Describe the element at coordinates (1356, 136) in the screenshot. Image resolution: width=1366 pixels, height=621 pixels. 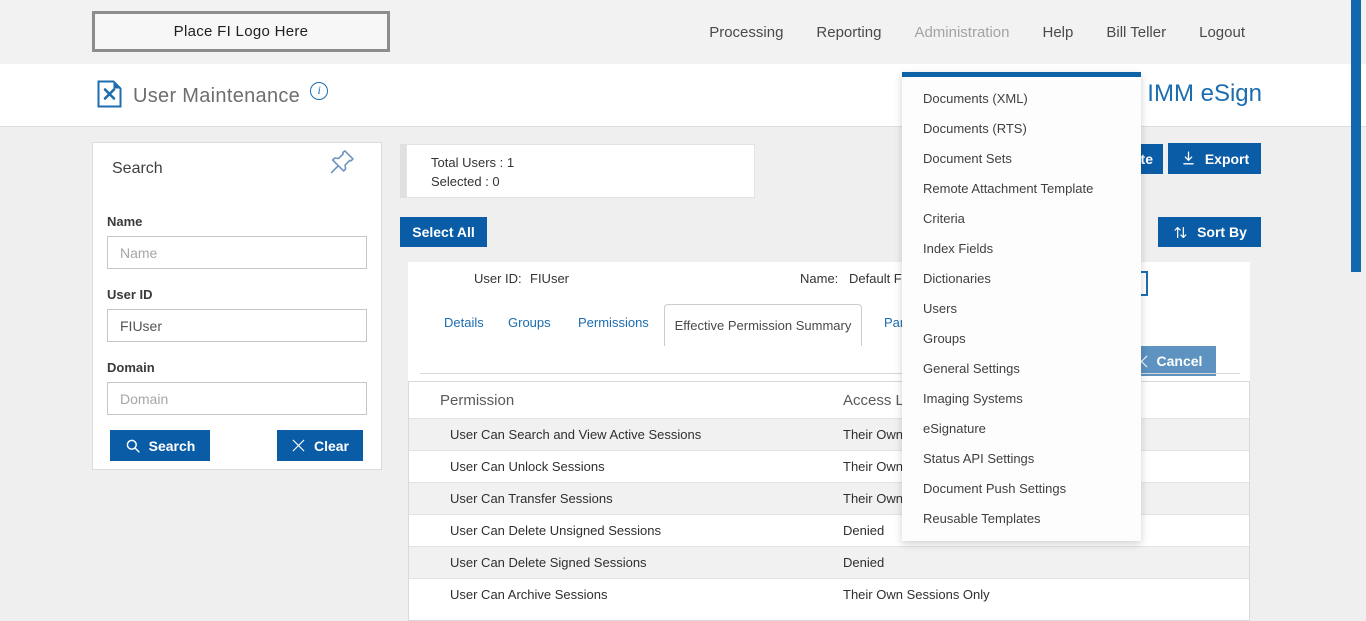
I see `vertical-scrollbar-thumb` at that location.